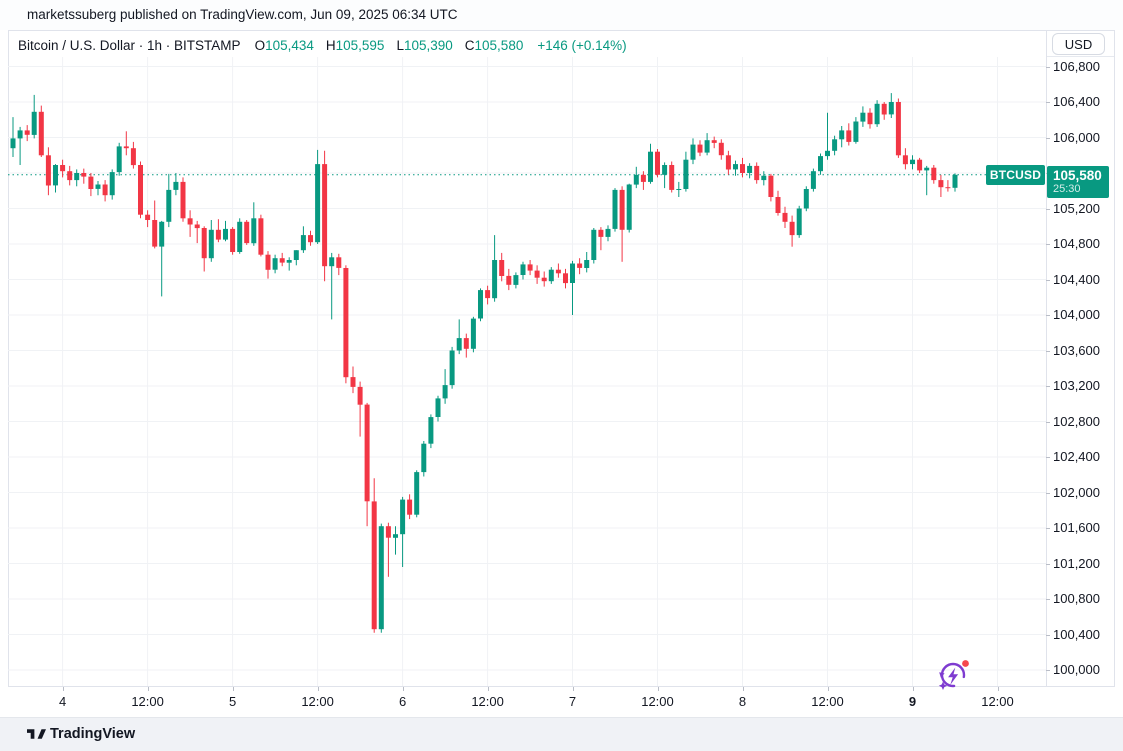  I want to click on footer-bar: TradingView, so click(561, 734).